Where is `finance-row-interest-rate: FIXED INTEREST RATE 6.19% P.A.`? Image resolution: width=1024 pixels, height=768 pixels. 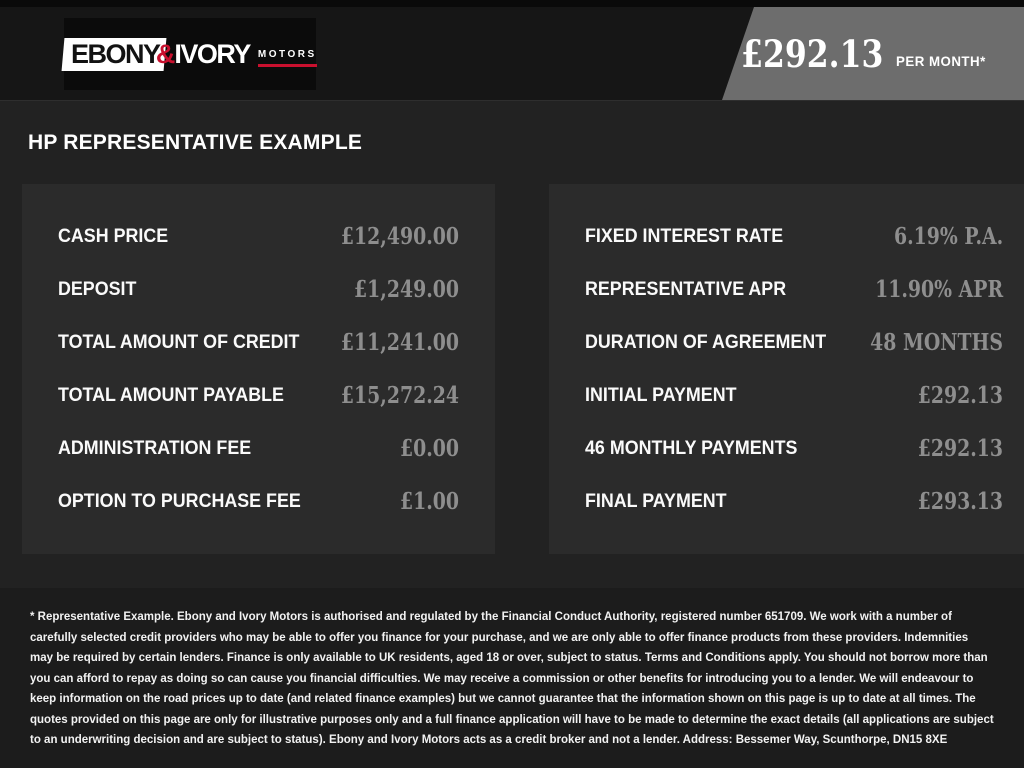
finance-row-interest-rate: FIXED INTEREST RATE 6.19% P.A. is located at coordinates (794, 236).